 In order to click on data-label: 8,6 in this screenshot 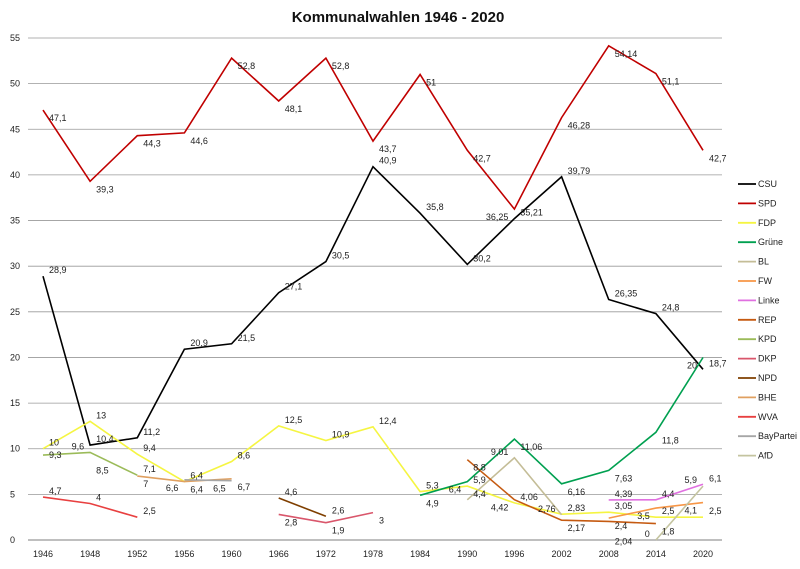, I will do `click(244, 456)`.